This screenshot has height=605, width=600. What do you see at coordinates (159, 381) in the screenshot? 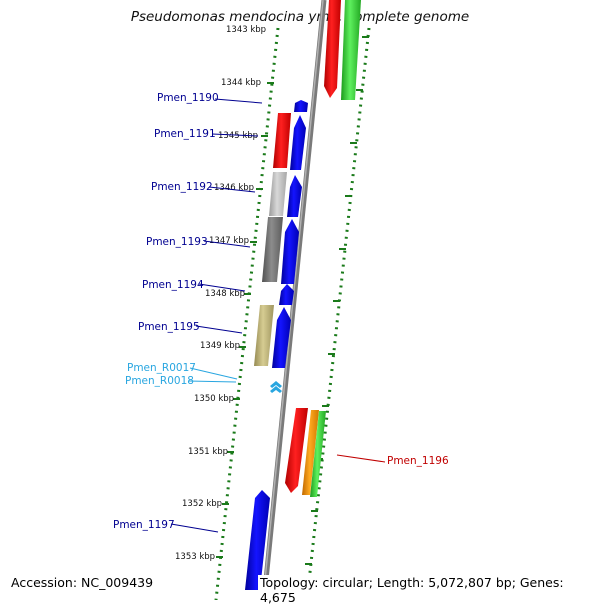
I see `label-pmen-r0018: Pmen_R0018` at bounding box center [159, 381].